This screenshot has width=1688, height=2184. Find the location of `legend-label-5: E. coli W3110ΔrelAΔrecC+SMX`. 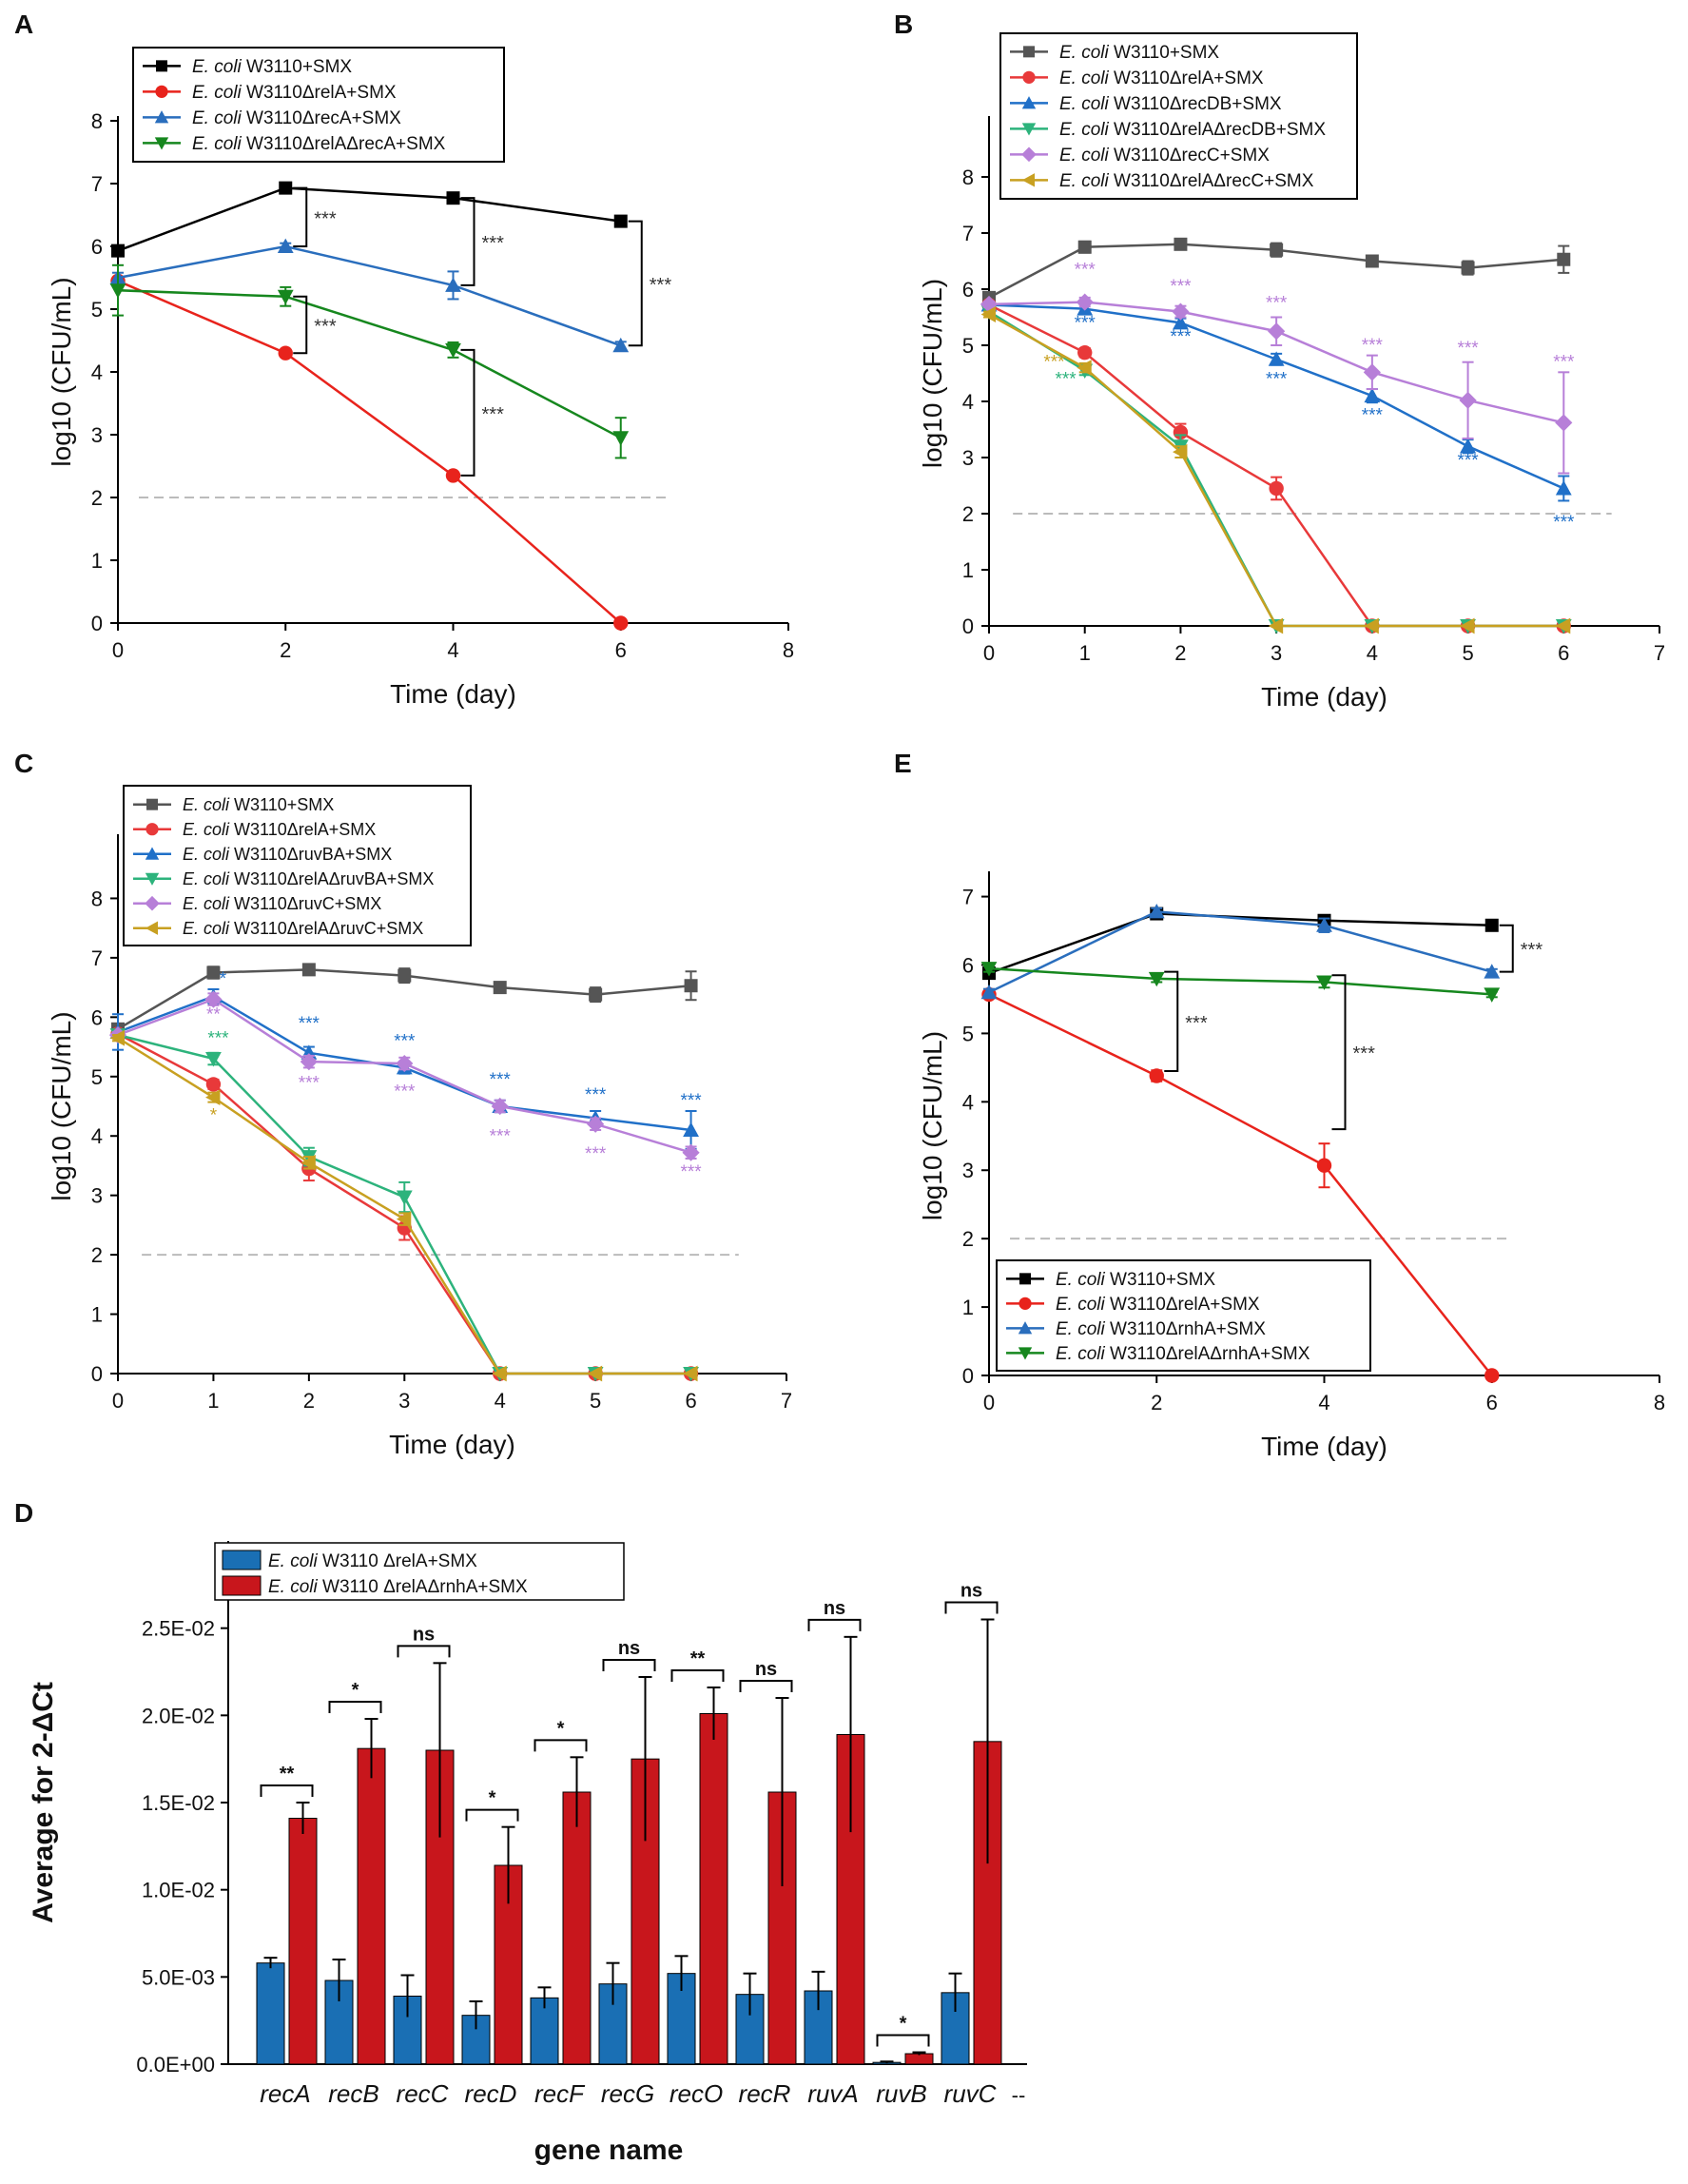

legend-label-5: E. coli W3110ΔrelAΔrecC+SMX is located at coordinates (1186, 181).